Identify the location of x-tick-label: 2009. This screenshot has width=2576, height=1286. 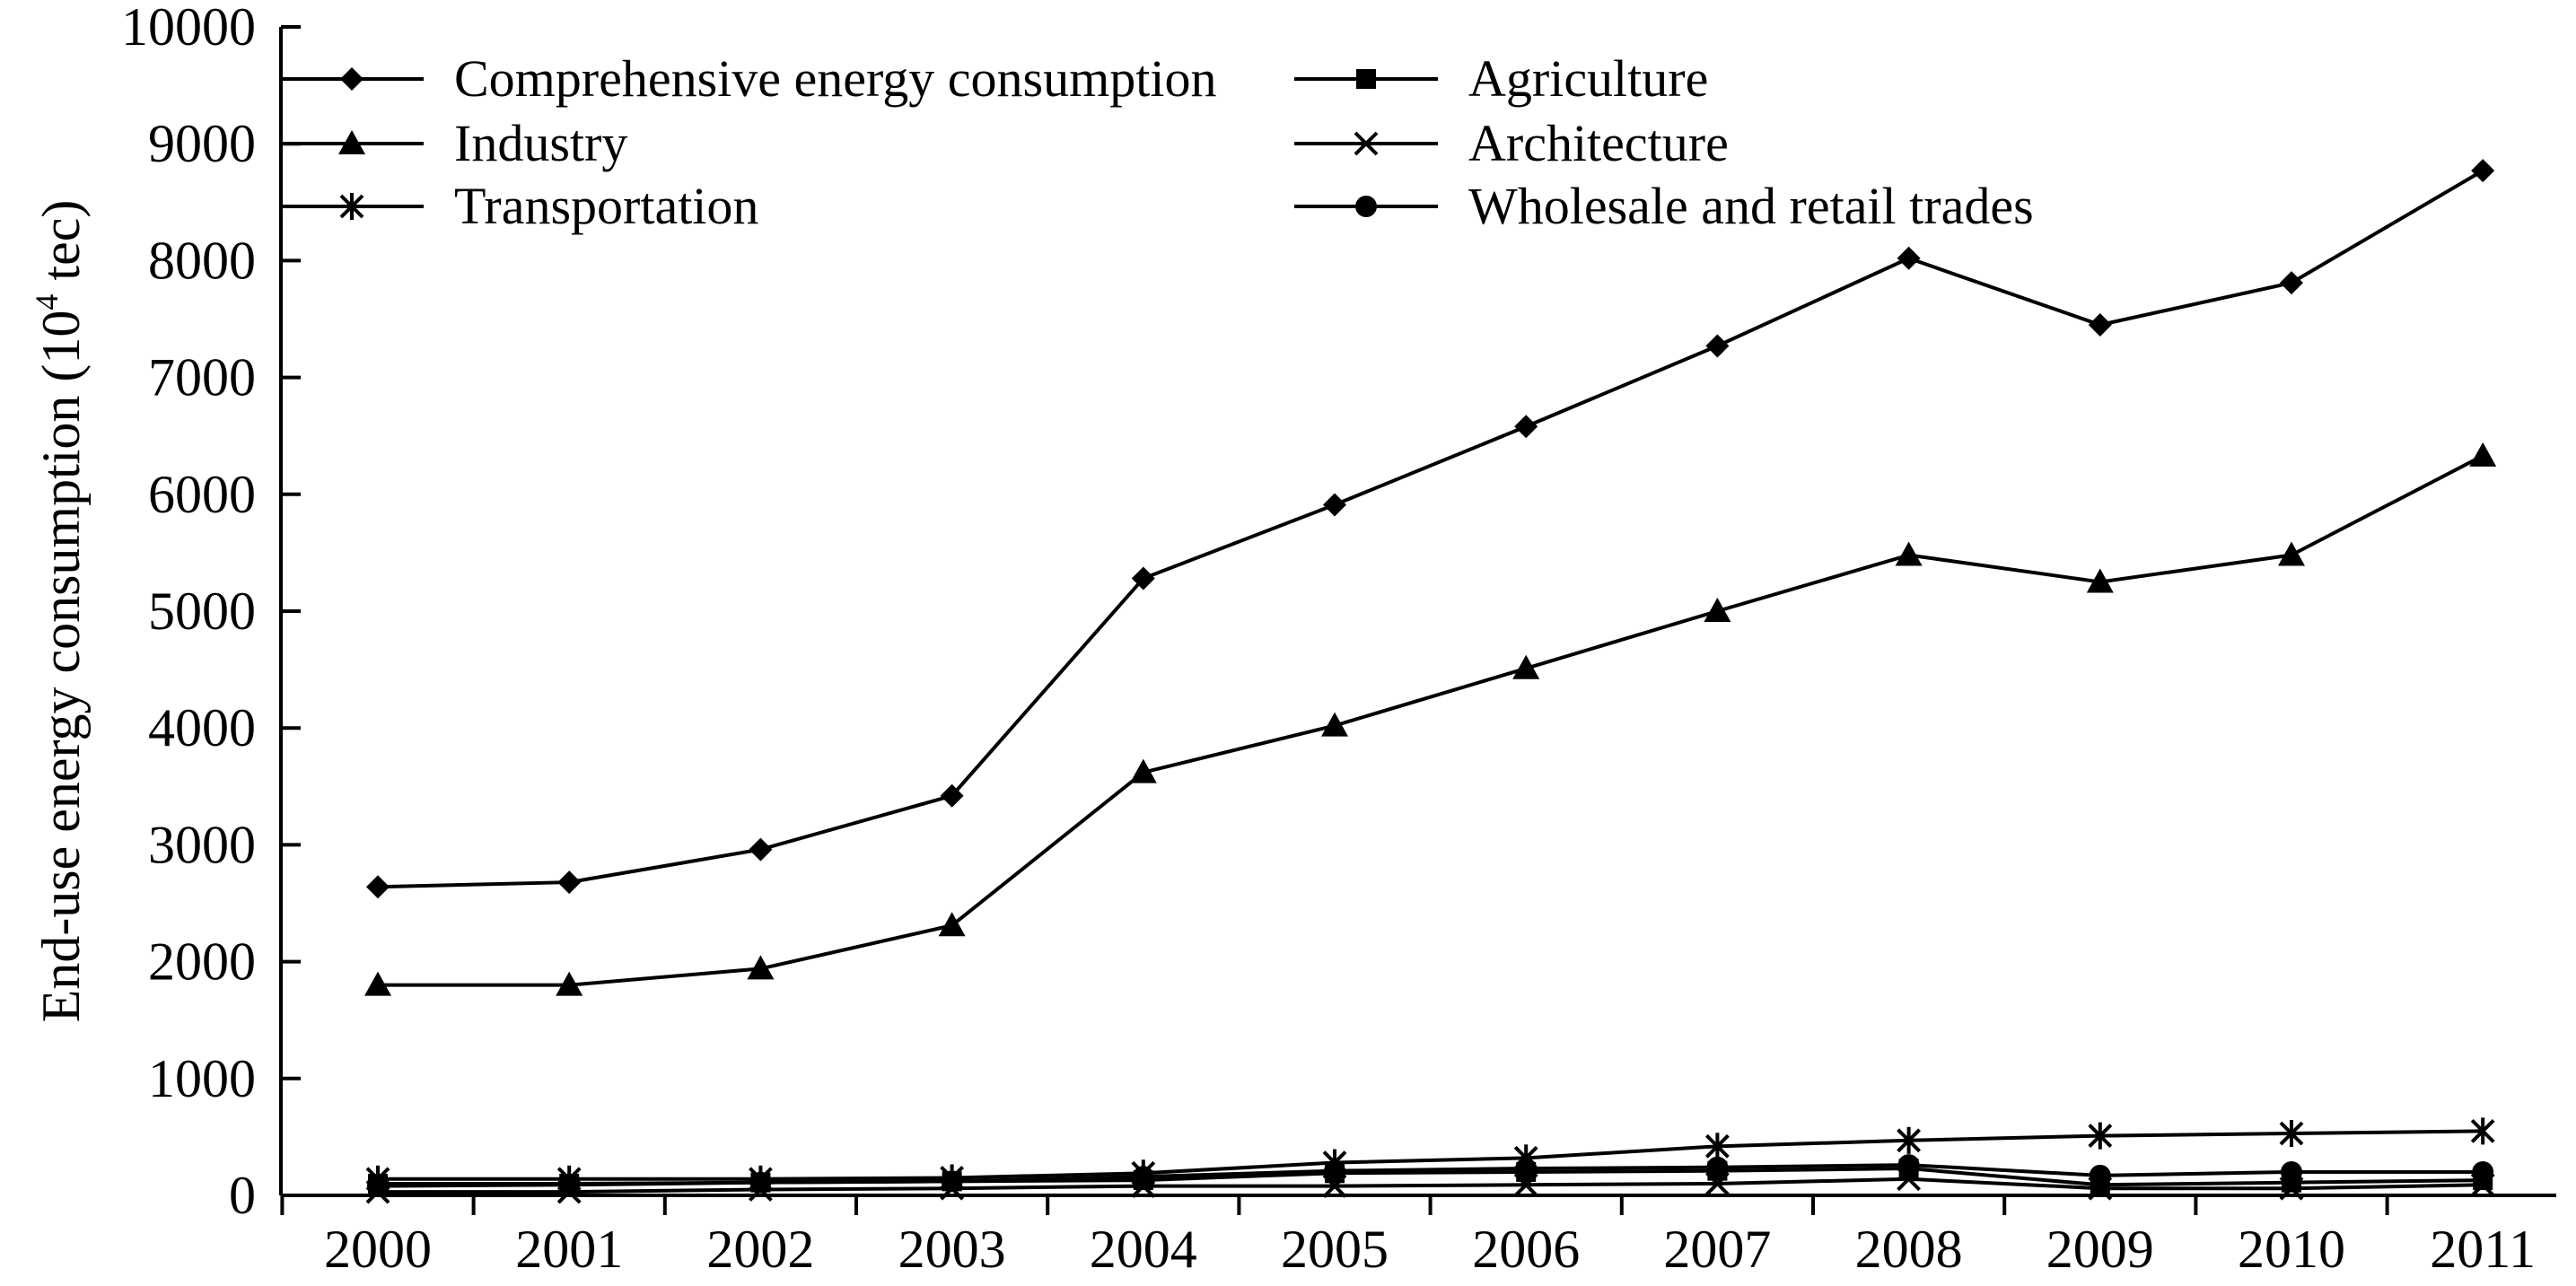
(2100, 1249).